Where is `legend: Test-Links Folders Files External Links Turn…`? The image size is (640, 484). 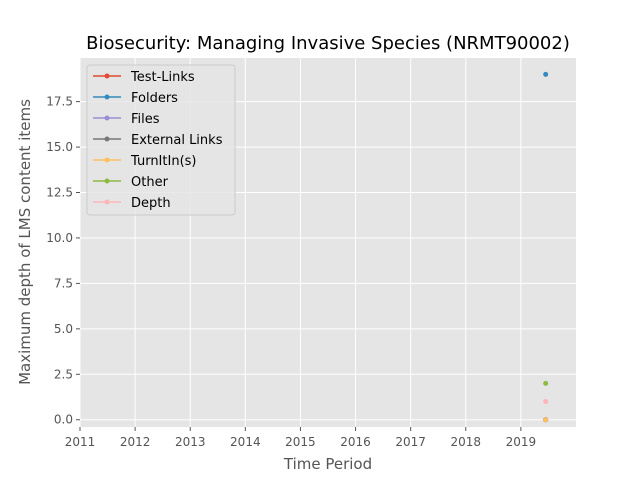
legend: Test-Links Folders Files External Links Turn… is located at coordinates (161, 140).